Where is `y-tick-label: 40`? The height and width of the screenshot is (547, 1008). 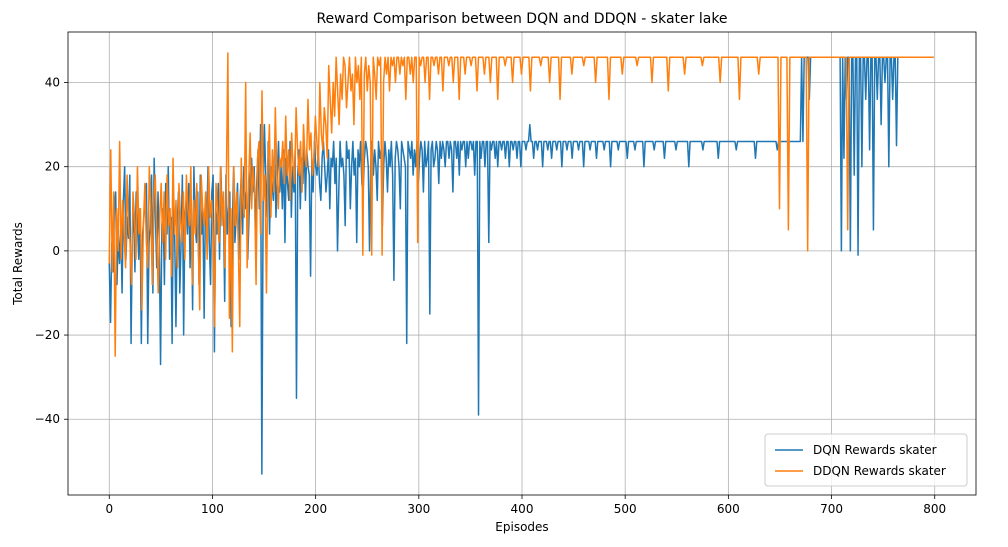 y-tick-label: 40 is located at coordinates (52, 83).